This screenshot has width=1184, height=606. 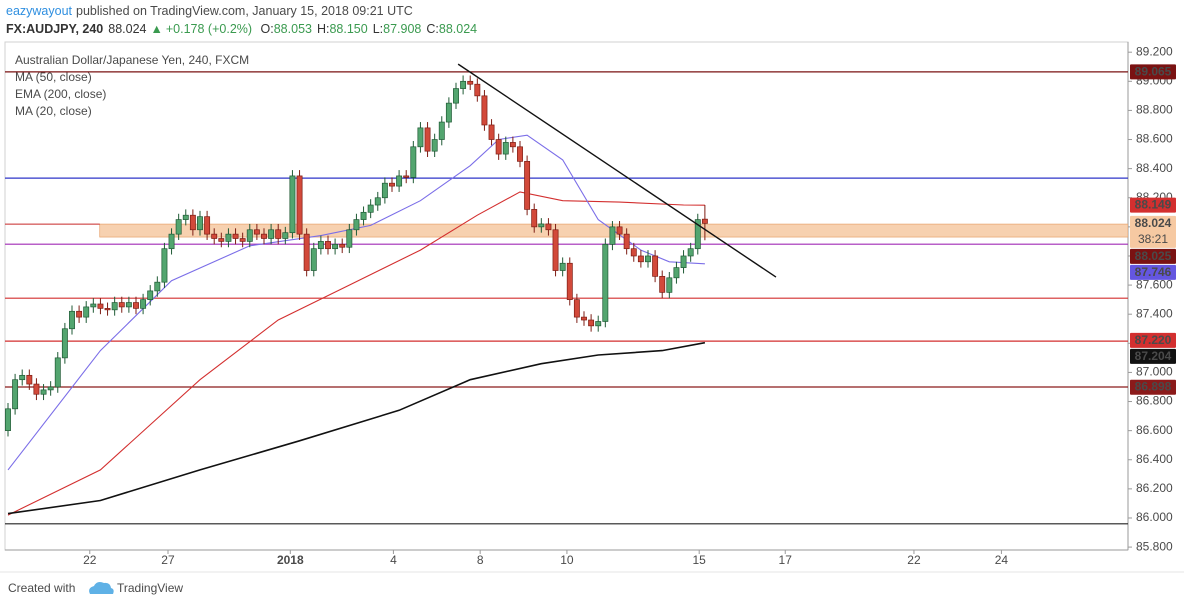 What do you see at coordinates (378, 29) in the screenshot?
I see `field-label: L:` at bounding box center [378, 29].